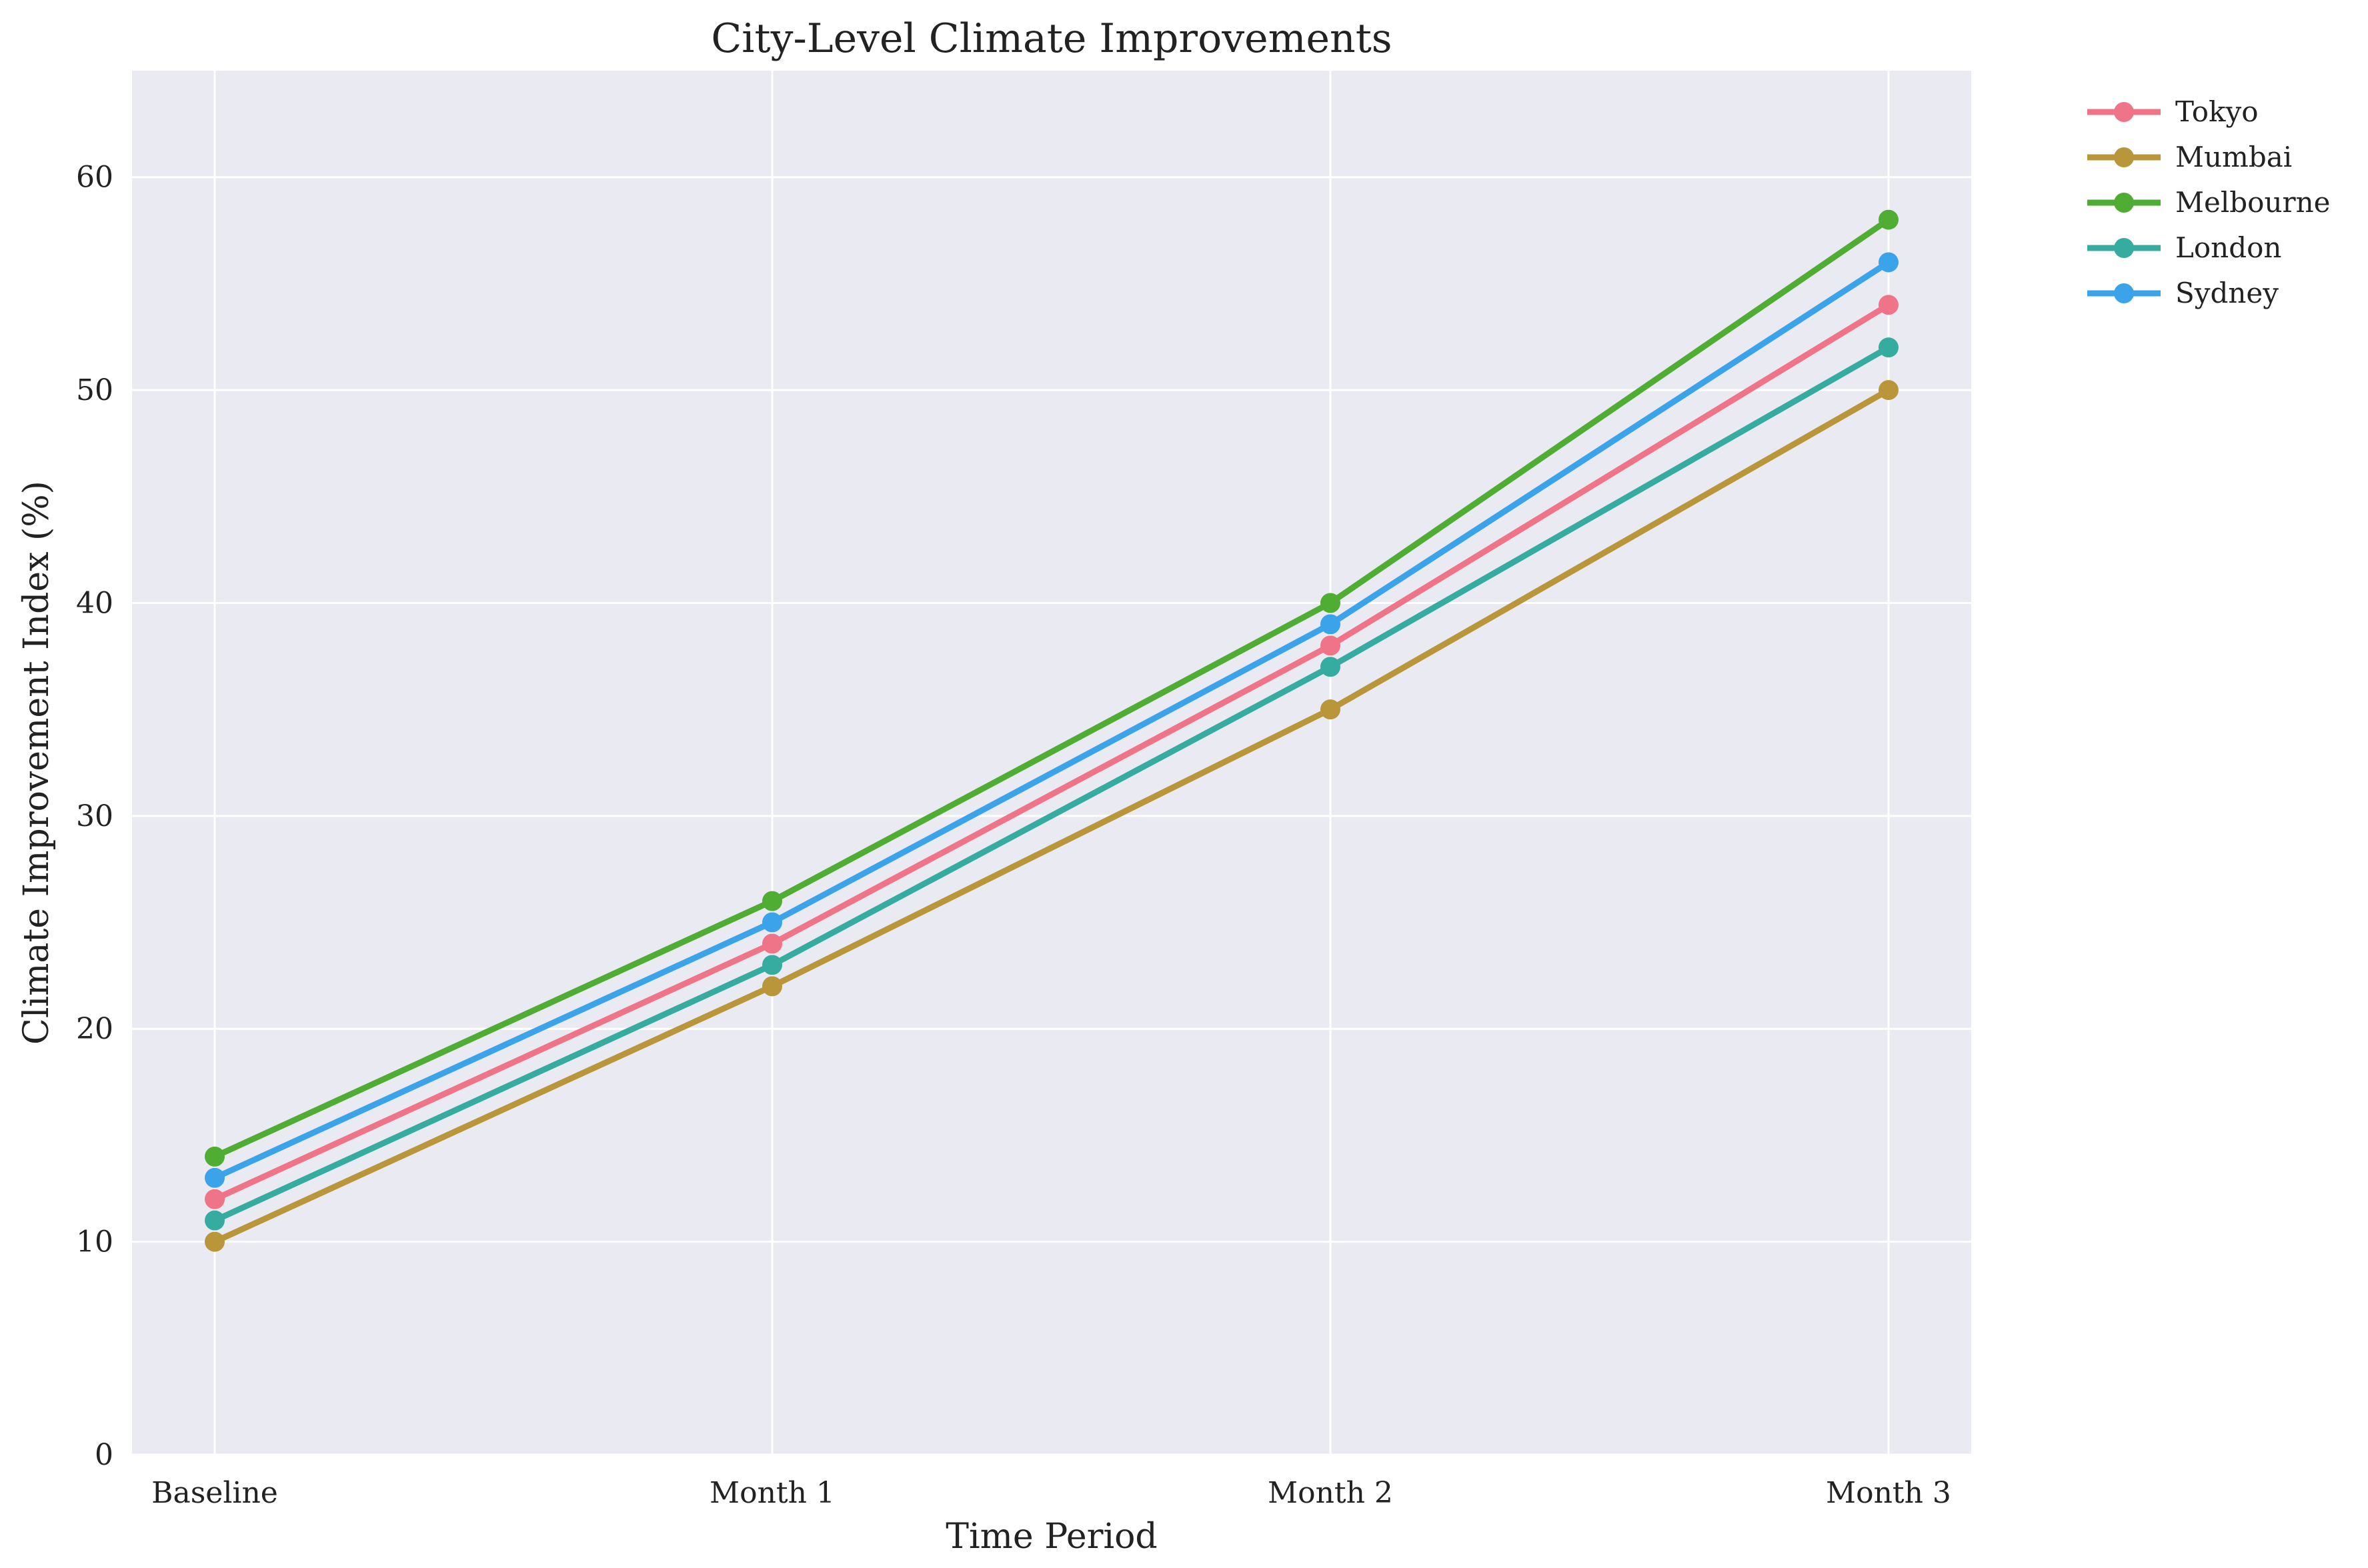 The height and width of the screenshot is (1568, 2368). I want to click on x-tick-label-3: Month 3, so click(1888, 1493).